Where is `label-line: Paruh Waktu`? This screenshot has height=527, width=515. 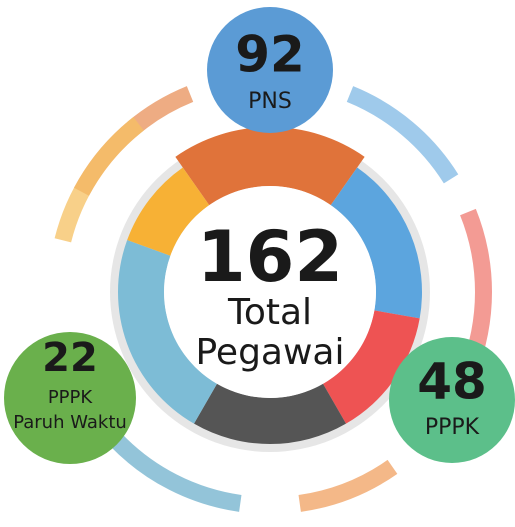
label-line: Paruh Waktu is located at coordinates (70, 422).